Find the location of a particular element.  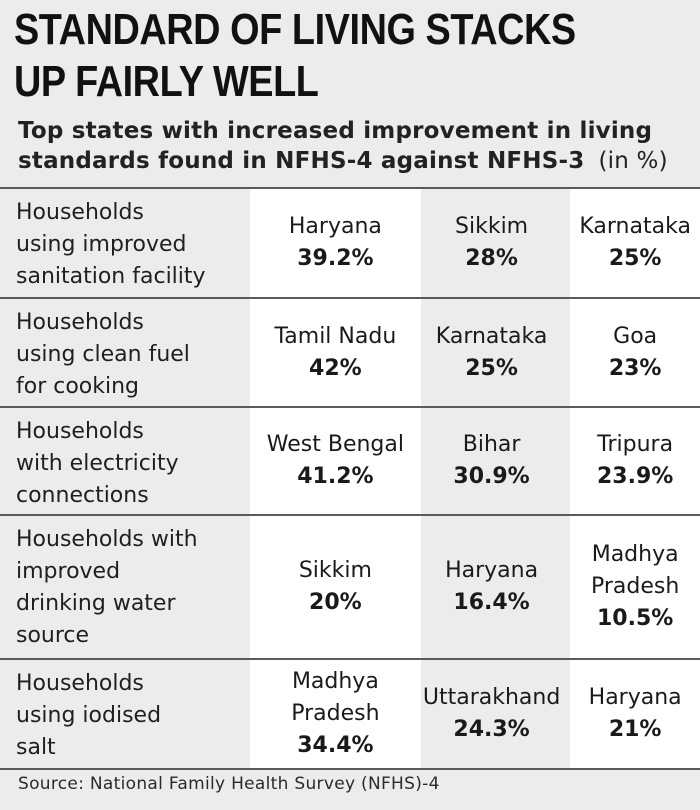

state-percent: 30.9% is located at coordinates (491, 476).